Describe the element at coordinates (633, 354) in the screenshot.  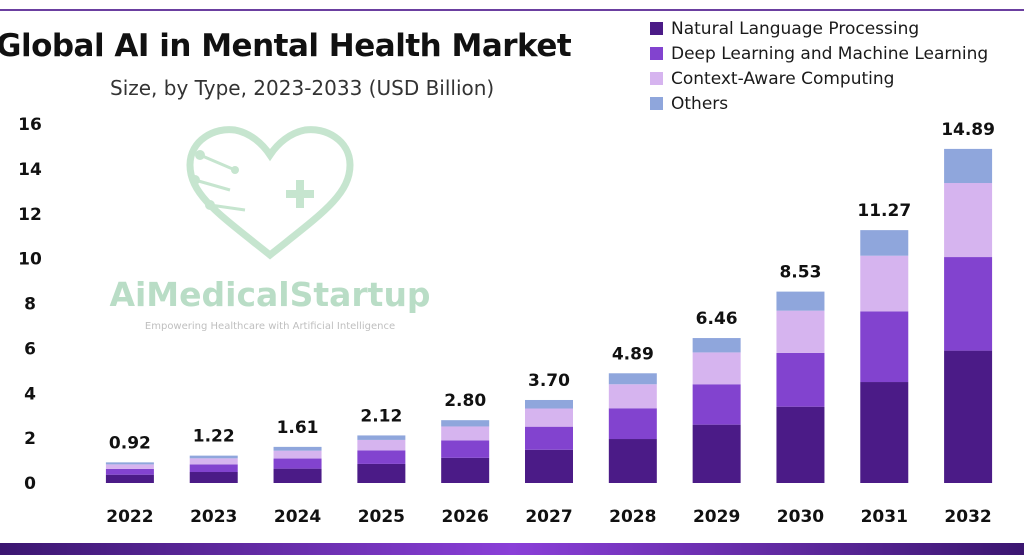
I see `total-value-label: 4.89` at that location.